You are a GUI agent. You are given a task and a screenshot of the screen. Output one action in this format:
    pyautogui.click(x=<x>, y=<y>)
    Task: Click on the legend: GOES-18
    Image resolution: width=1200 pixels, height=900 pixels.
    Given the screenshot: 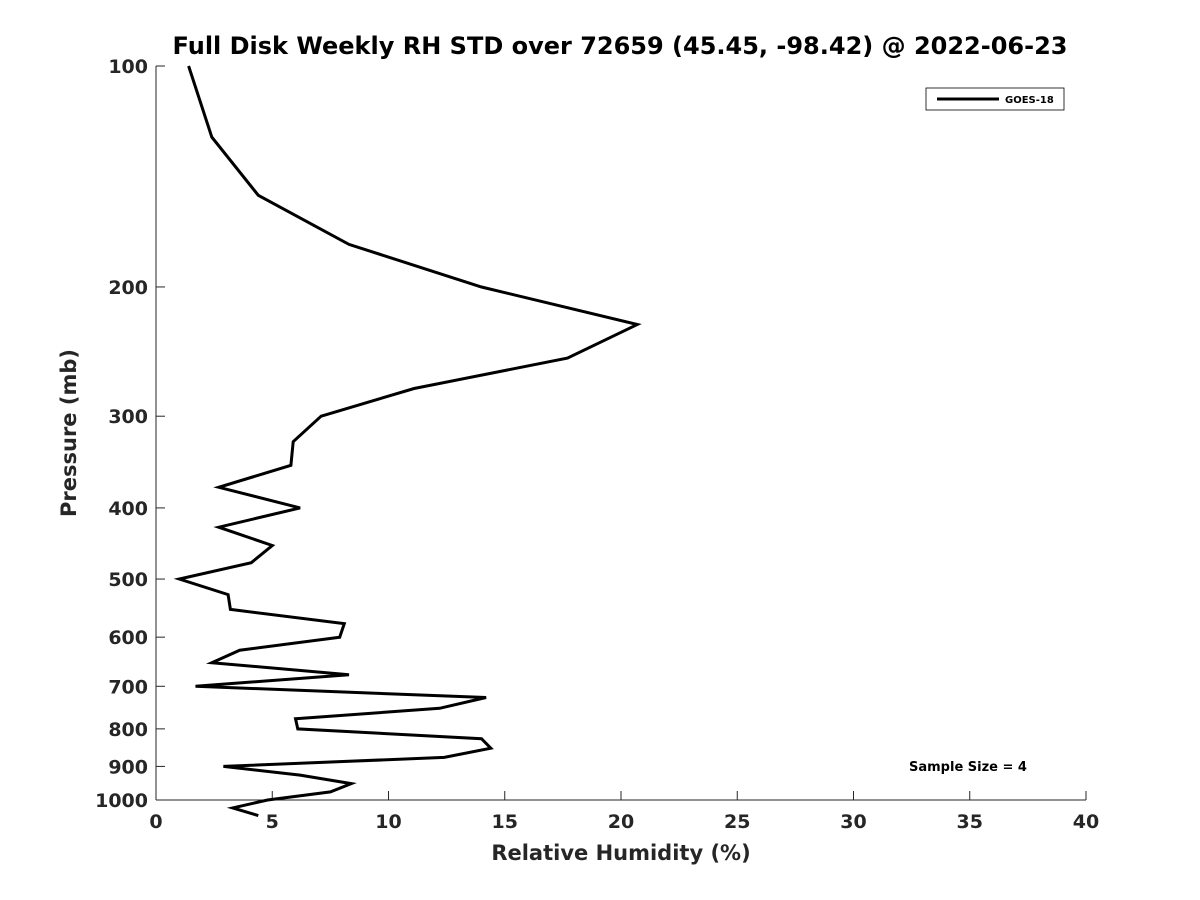 What is the action you would take?
    pyautogui.click(x=995, y=99)
    